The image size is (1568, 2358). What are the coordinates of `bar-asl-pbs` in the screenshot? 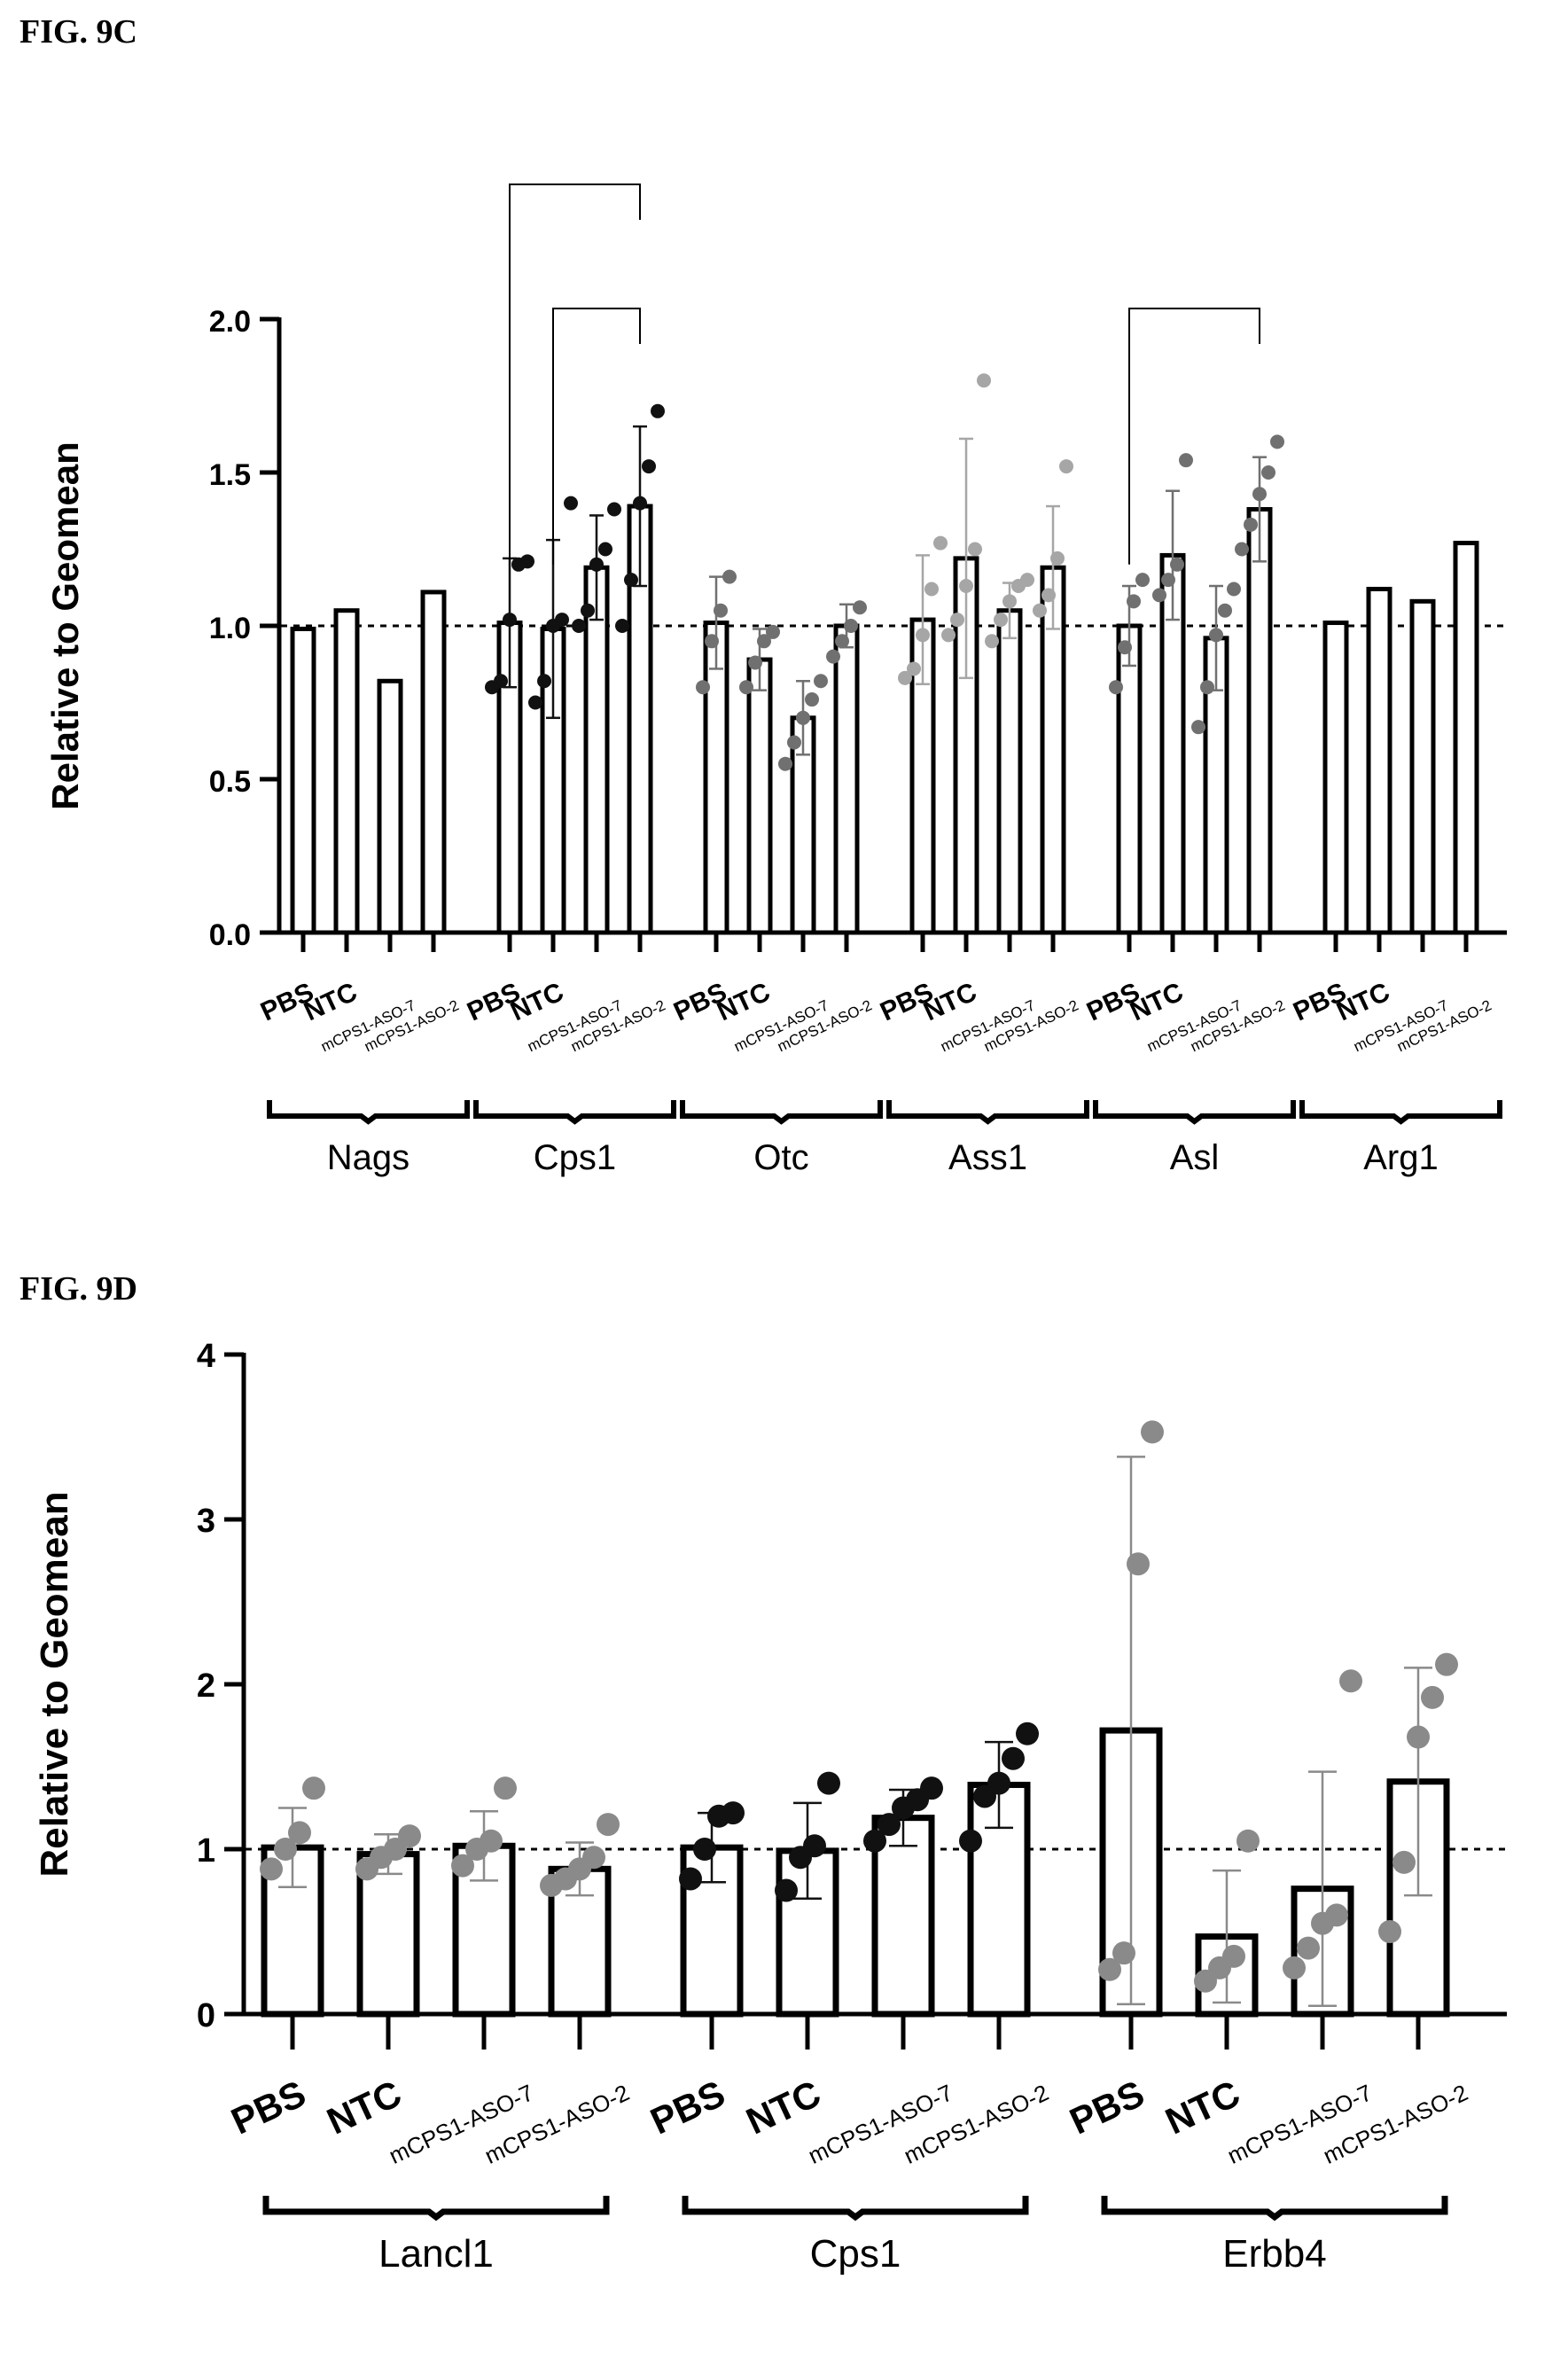 It's located at (1129, 779).